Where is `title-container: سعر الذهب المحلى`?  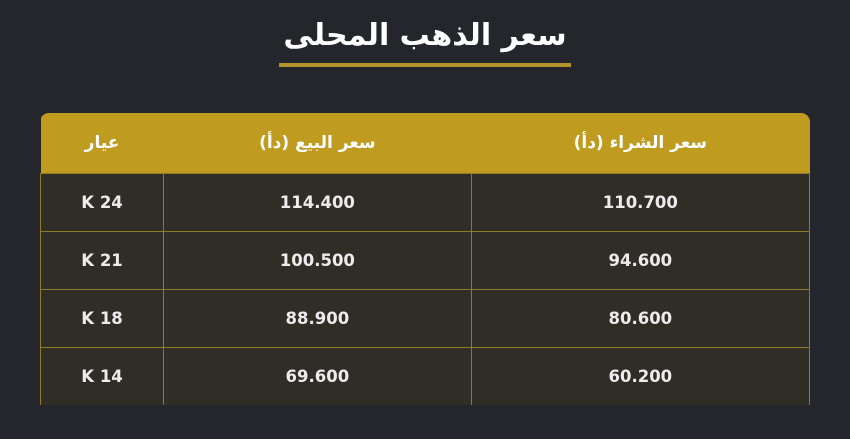 title-container: سعر الذهب المحلى is located at coordinates (425, 42).